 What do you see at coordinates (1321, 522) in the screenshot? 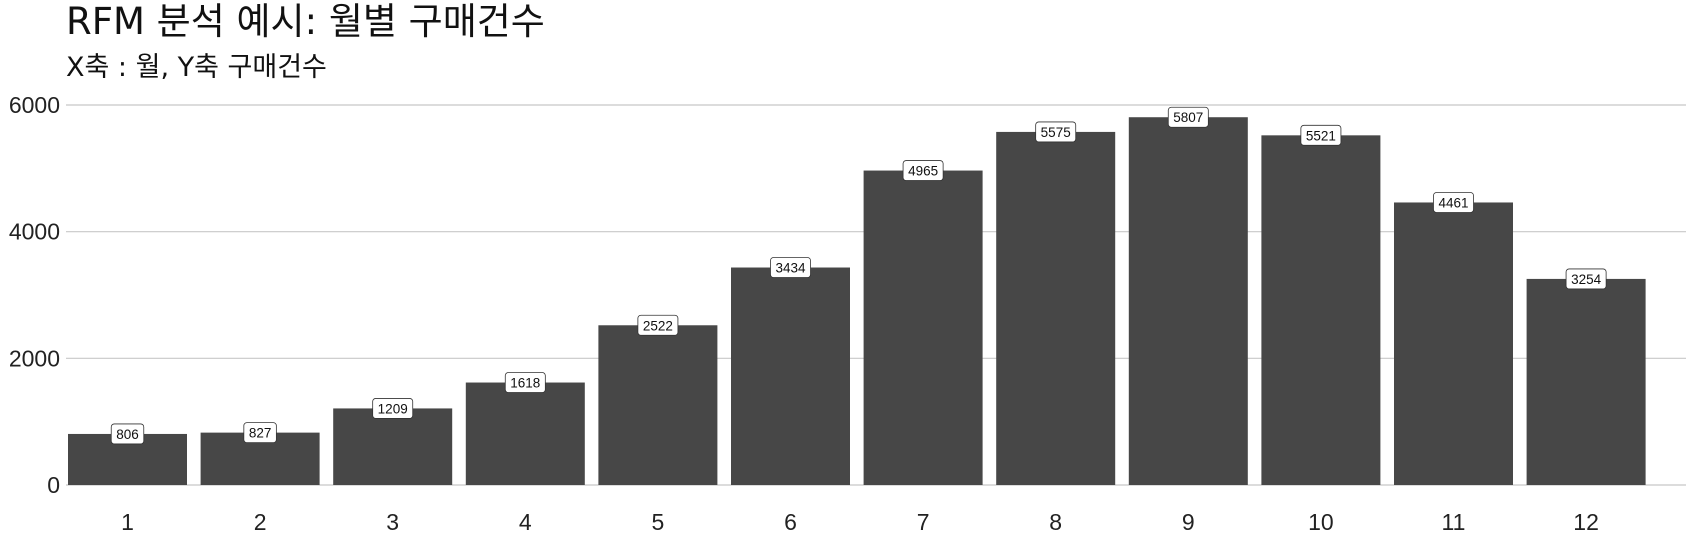
I see `x-tick-label: 10` at bounding box center [1321, 522].